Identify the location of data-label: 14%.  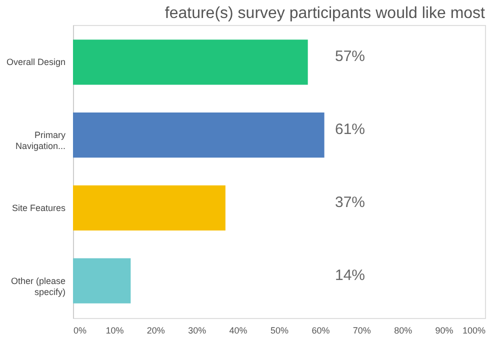
(350, 275).